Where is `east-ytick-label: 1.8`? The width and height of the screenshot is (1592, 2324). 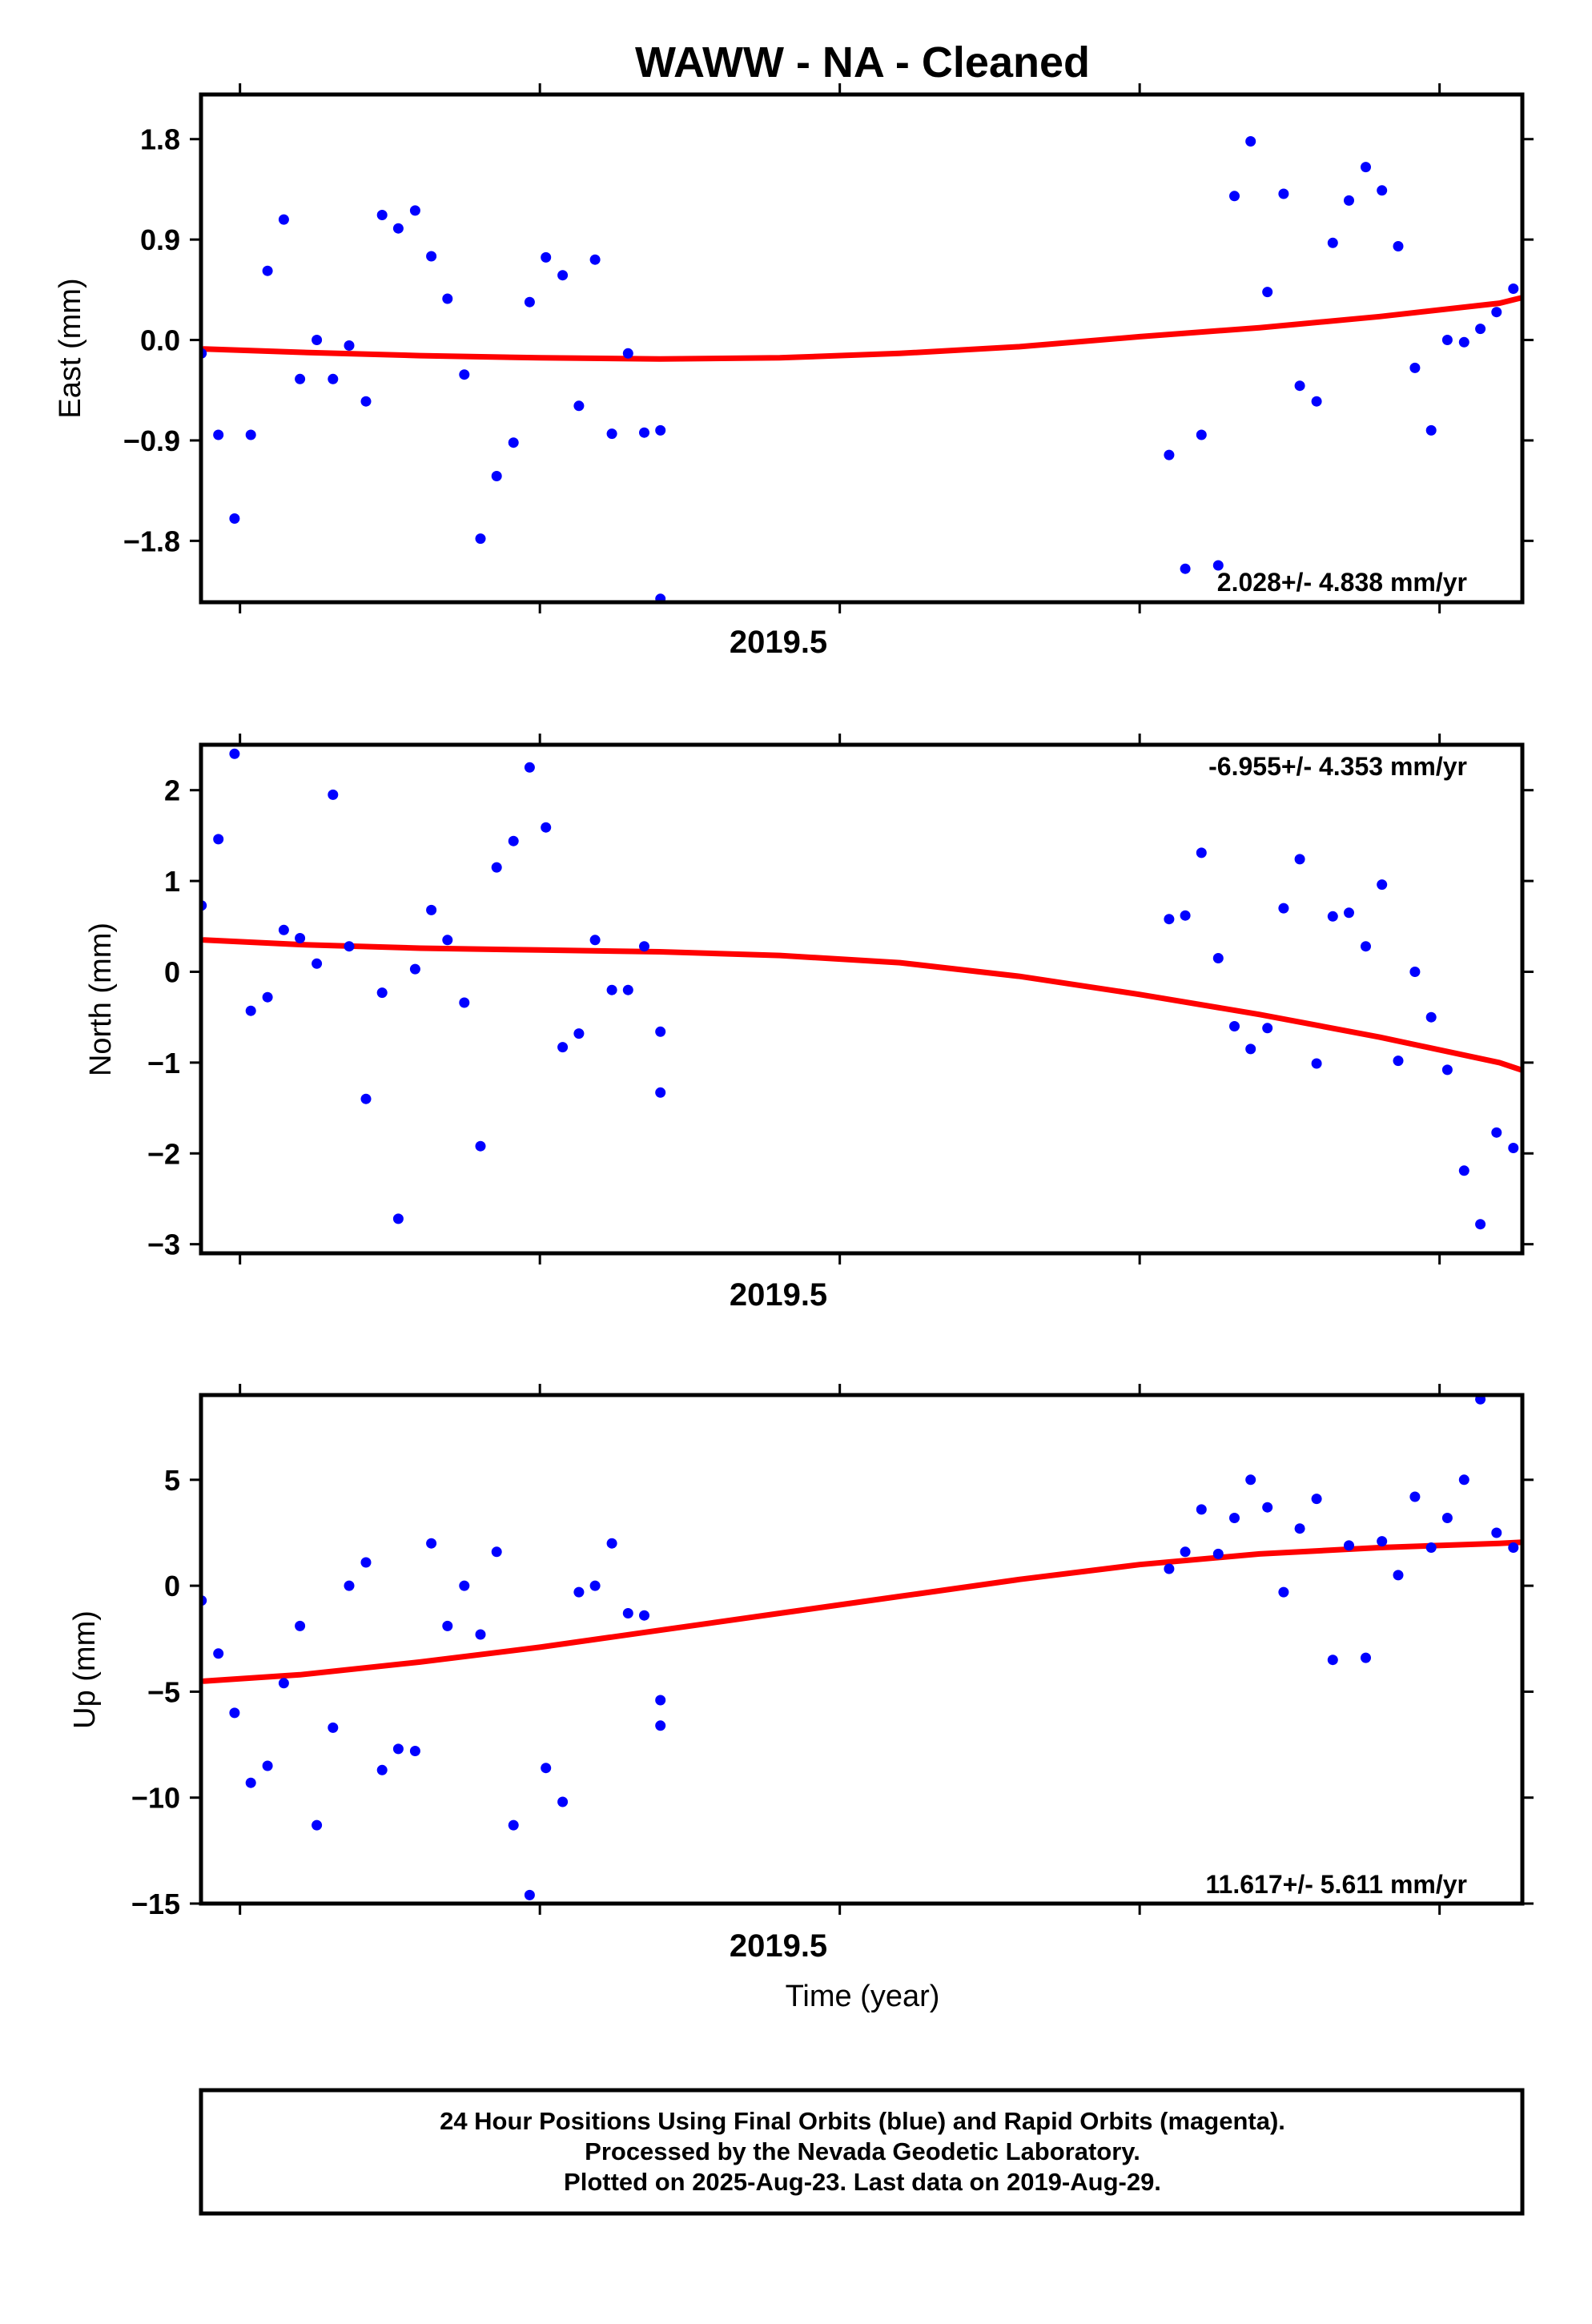 east-ytick-label: 1.8 is located at coordinates (160, 139).